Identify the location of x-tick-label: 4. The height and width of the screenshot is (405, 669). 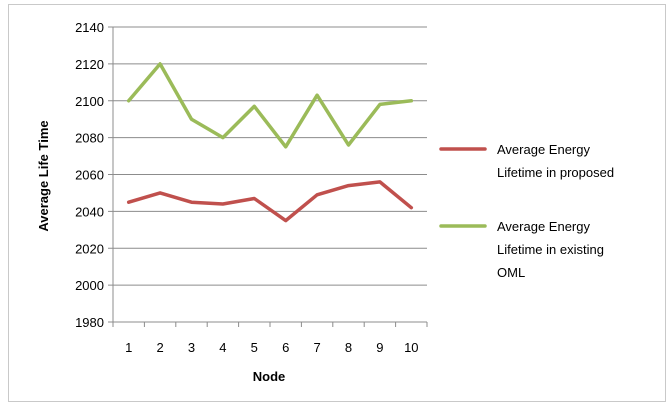
(222, 347).